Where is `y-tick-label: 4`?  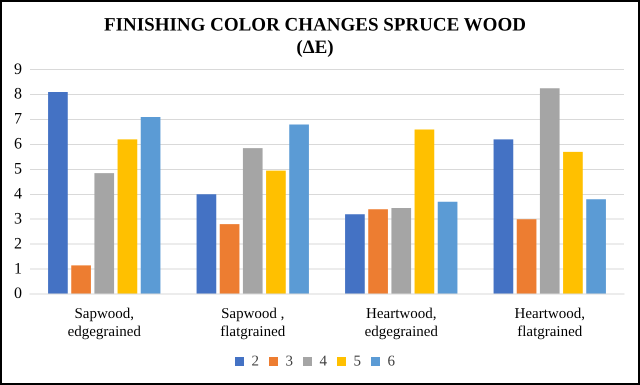 y-tick-label: 4 is located at coordinates (18, 193).